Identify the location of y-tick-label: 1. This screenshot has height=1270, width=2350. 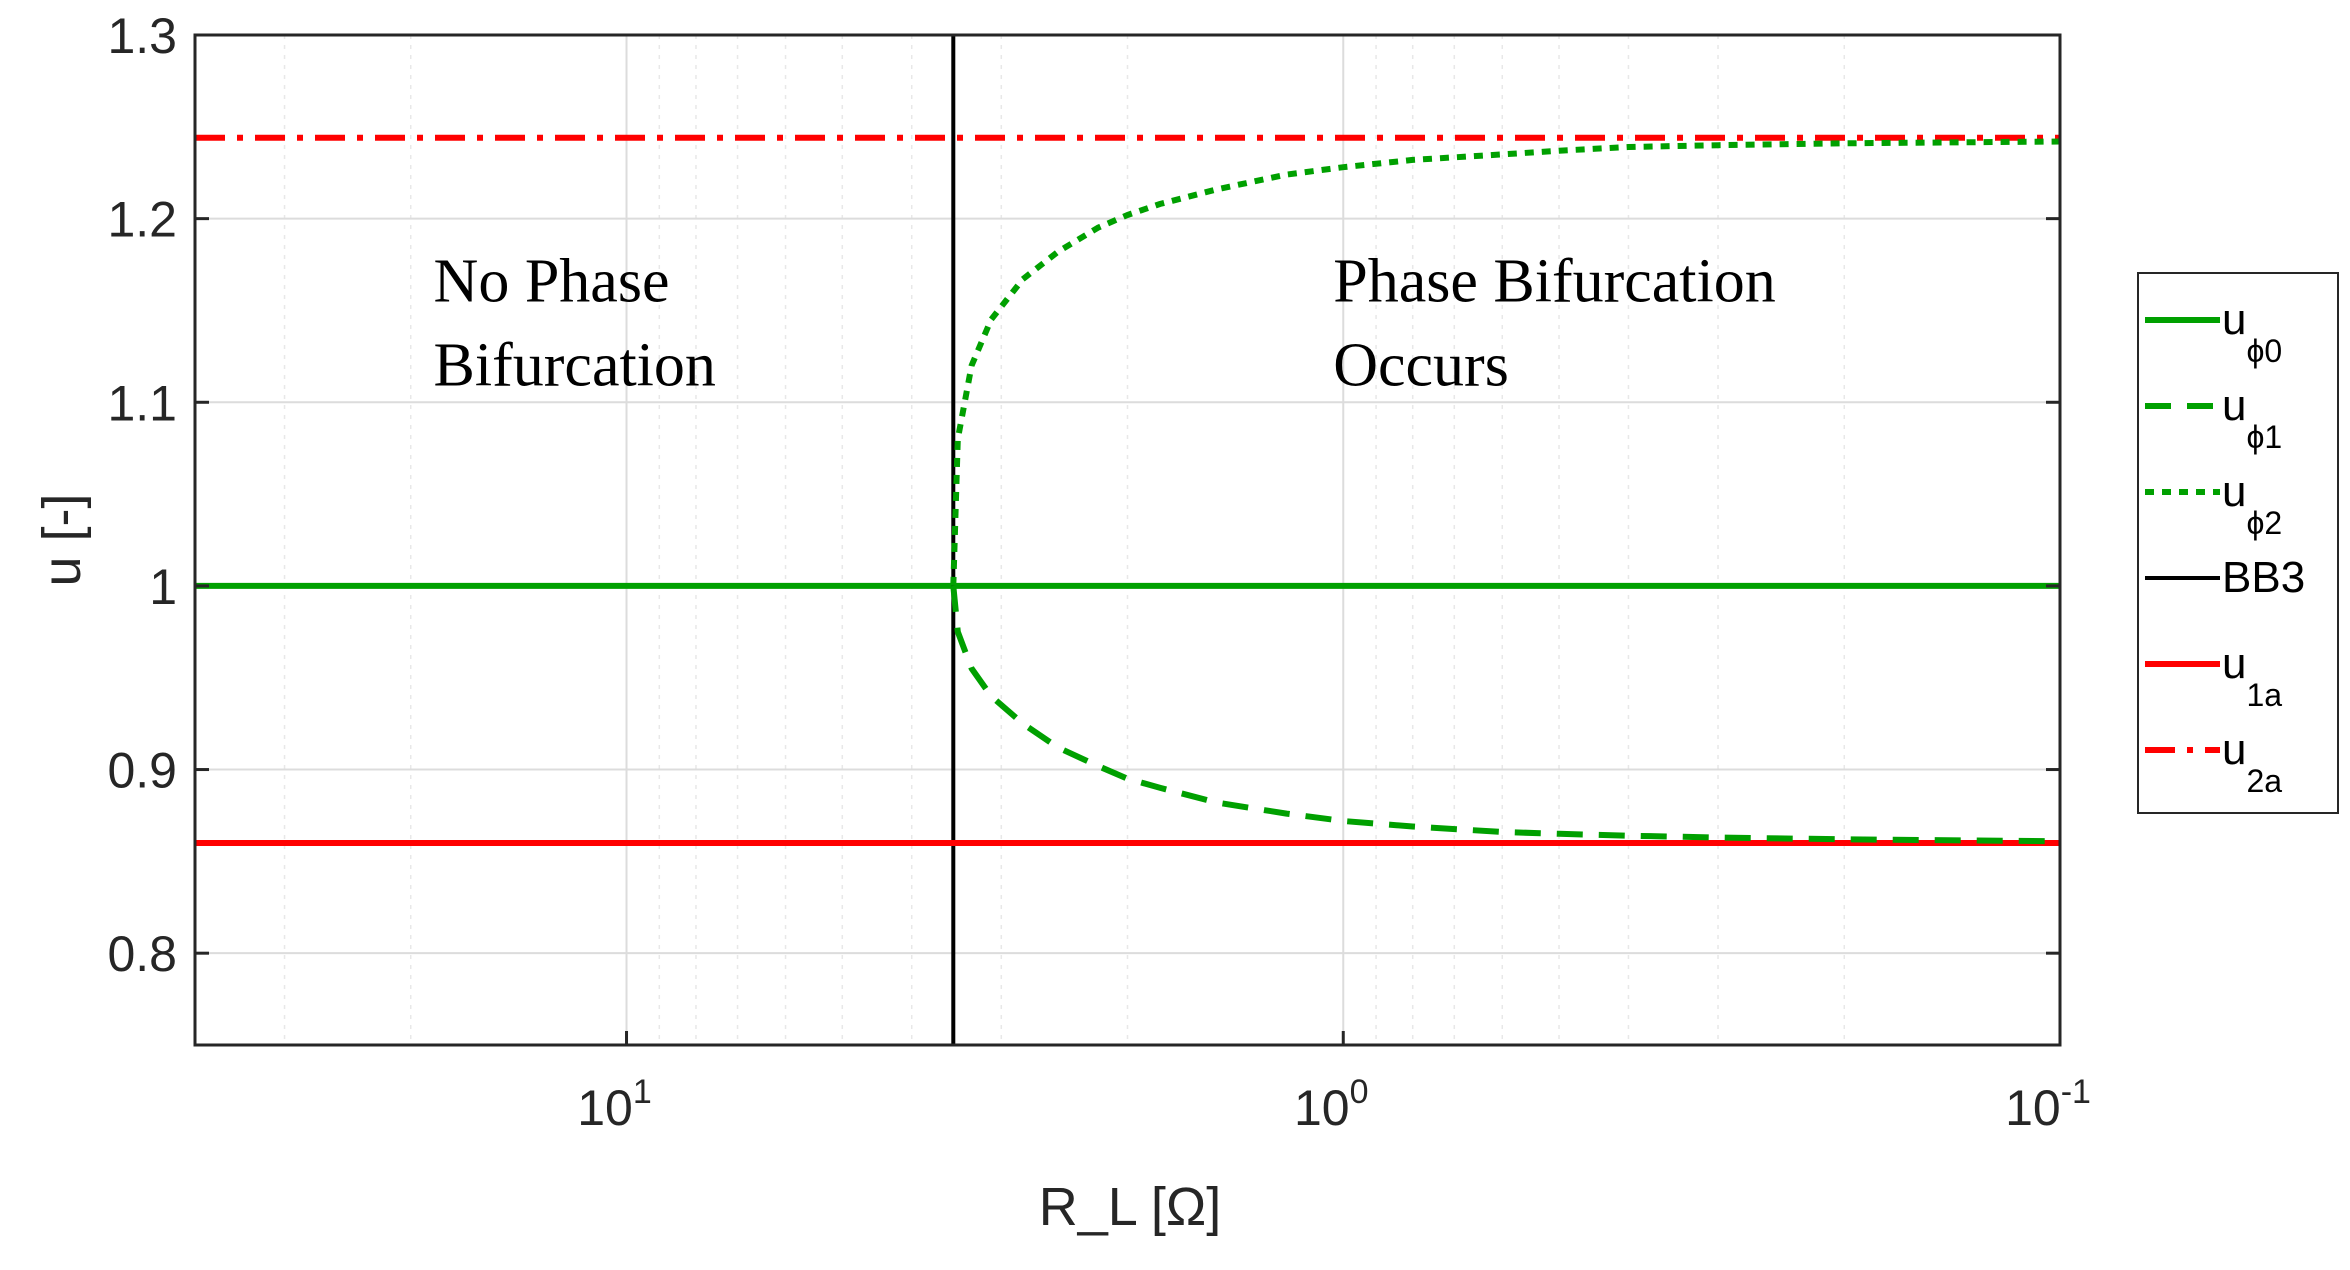
(163, 587).